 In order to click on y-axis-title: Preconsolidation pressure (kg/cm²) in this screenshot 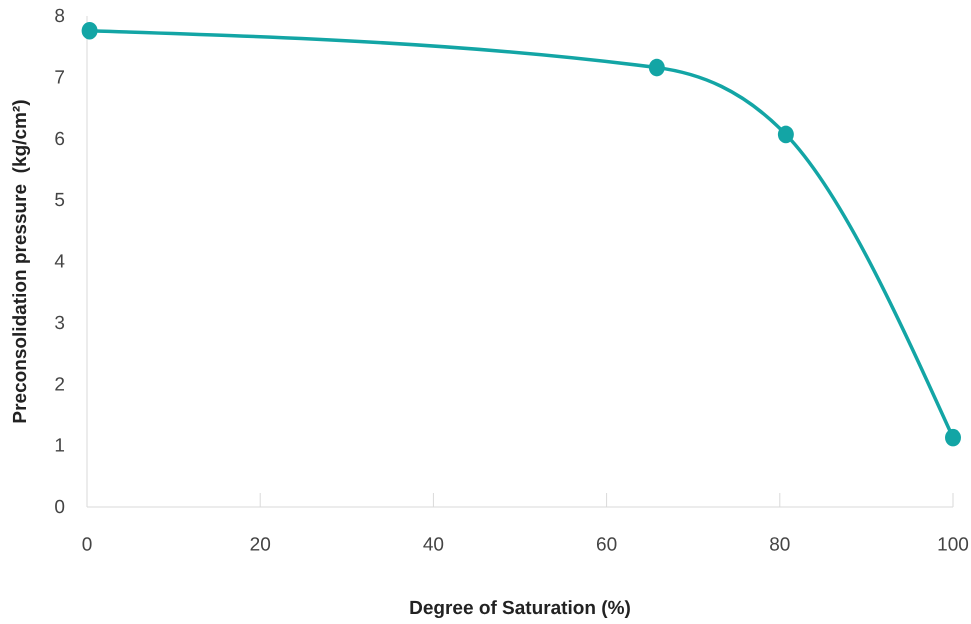, I will do `click(20, 261)`.